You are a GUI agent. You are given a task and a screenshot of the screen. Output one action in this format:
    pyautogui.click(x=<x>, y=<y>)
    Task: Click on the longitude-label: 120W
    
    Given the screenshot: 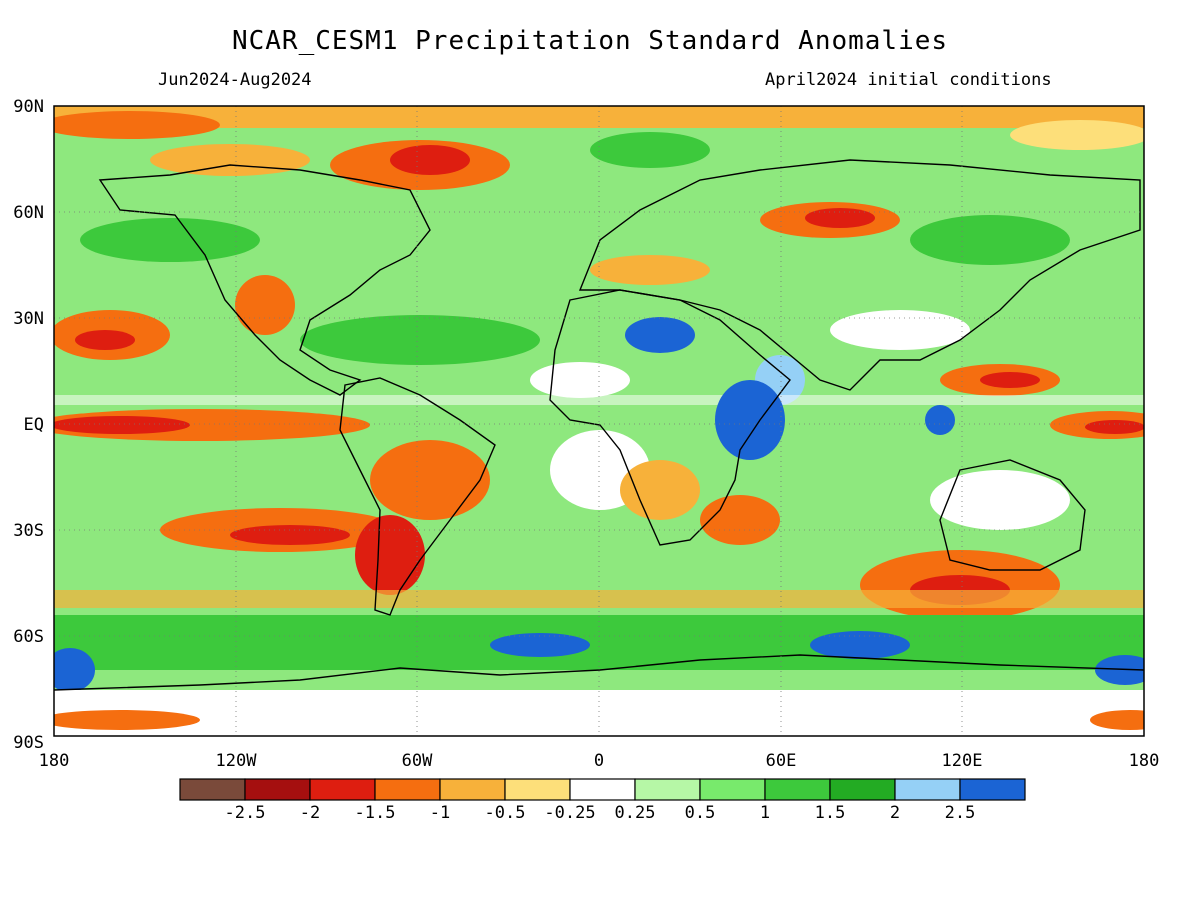 What is the action you would take?
    pyautogui.click(x=237, y=761)
    